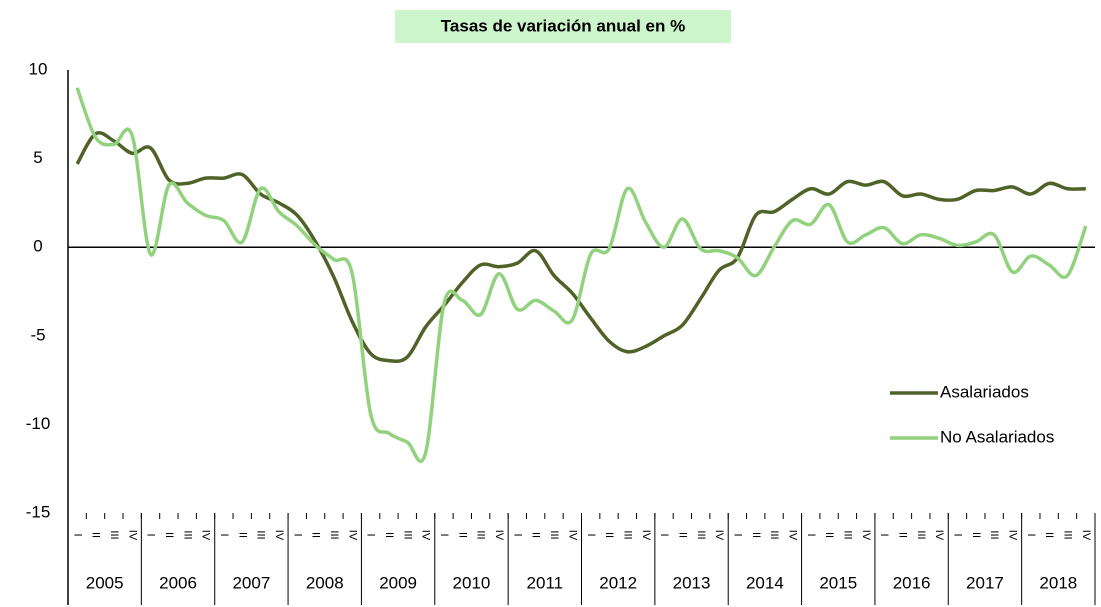 This screenshot has height=607, width=1101. What do you see at coordinates (984, 391) in the screenshot?
I see `legend-label: Asalariados` at bounding box center [984, 391].